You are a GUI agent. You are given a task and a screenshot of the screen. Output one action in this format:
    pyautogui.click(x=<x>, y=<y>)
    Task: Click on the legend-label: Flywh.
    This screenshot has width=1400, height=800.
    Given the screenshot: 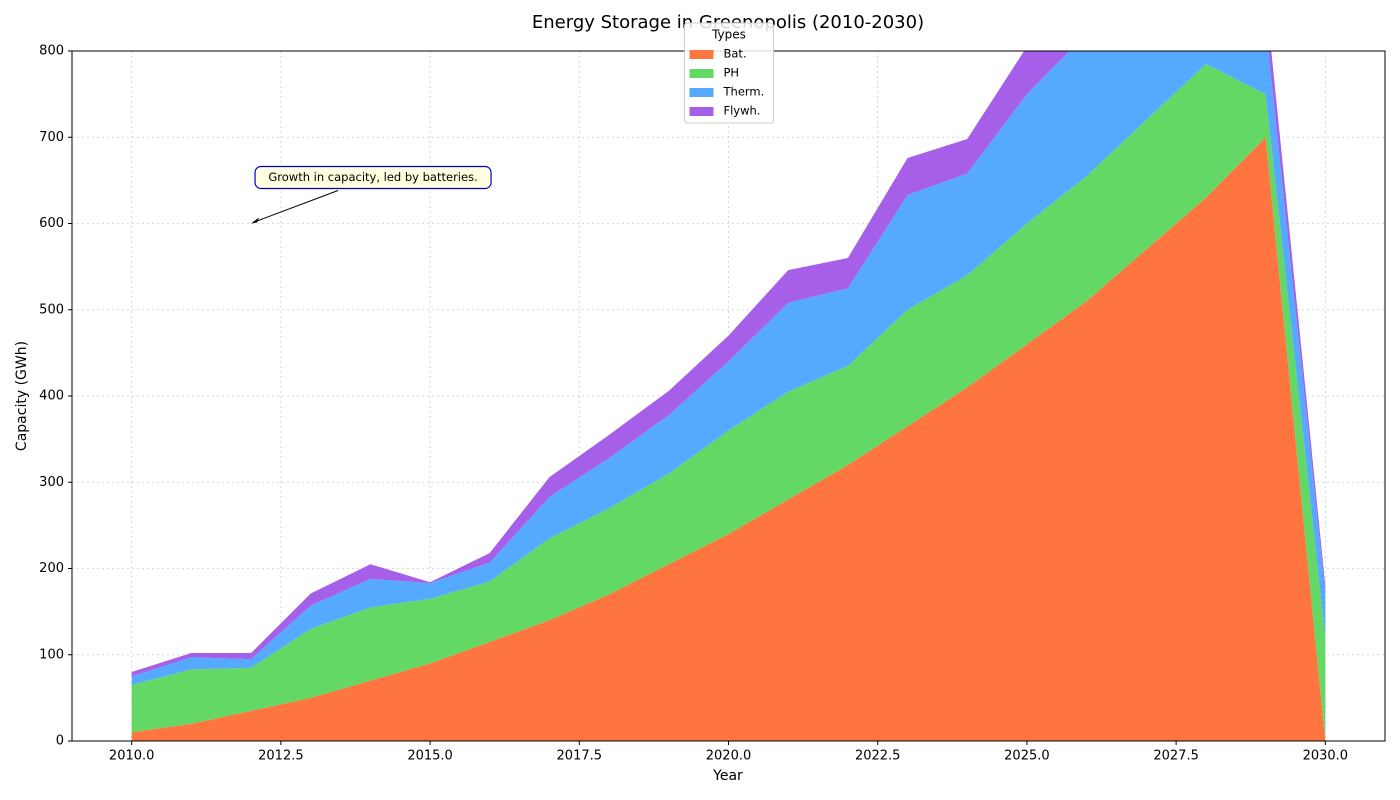 What is the action you would take?
    pyautogui.click(x=742, y=111)
    